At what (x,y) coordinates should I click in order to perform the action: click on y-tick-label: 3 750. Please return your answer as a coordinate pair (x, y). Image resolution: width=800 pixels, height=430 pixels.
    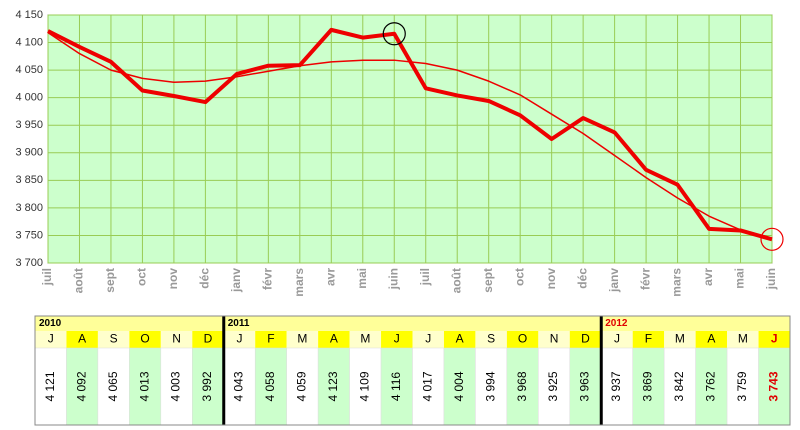
    Looking at the image, I should click on (29, 235).